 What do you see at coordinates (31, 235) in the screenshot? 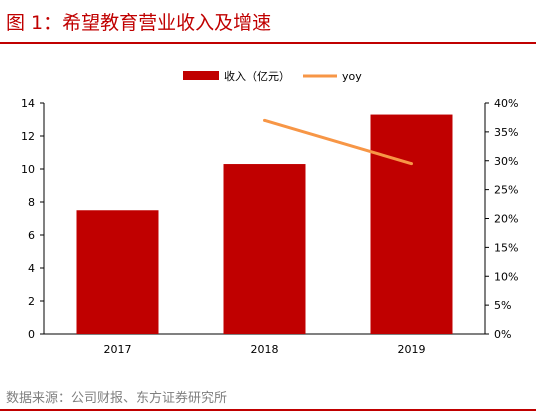
I see `y-tick-label-left: 6` at bounding box center [31, 235].